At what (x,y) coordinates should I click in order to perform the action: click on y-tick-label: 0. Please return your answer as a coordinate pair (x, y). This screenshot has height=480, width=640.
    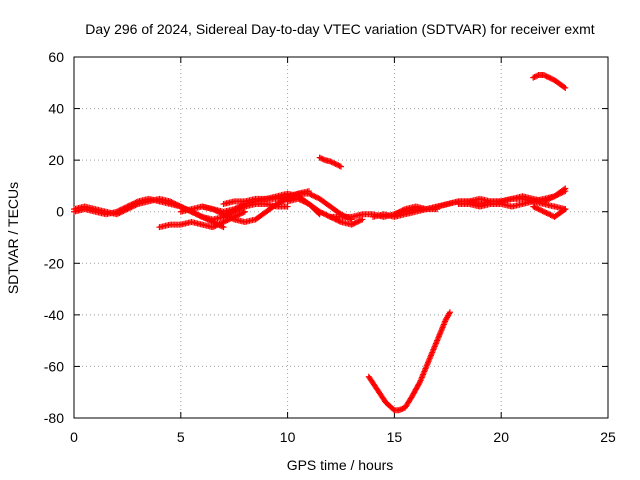
    Looking at the image, I should click on (60, 212).